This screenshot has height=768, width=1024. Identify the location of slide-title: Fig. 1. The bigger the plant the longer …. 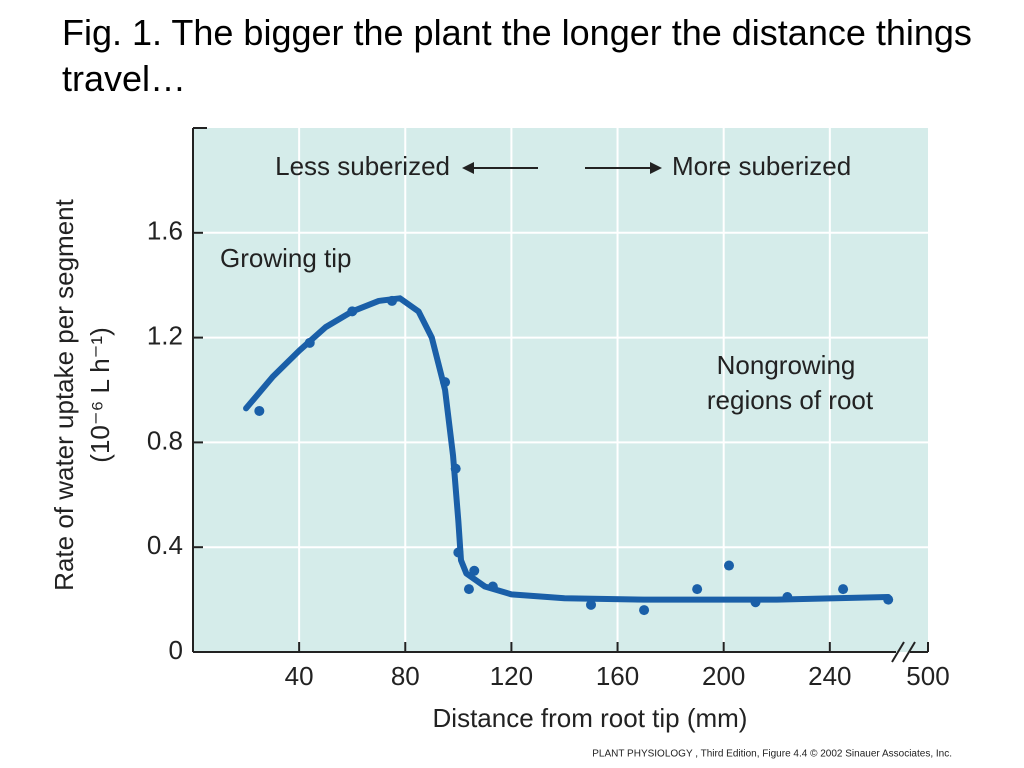
(517, 55).